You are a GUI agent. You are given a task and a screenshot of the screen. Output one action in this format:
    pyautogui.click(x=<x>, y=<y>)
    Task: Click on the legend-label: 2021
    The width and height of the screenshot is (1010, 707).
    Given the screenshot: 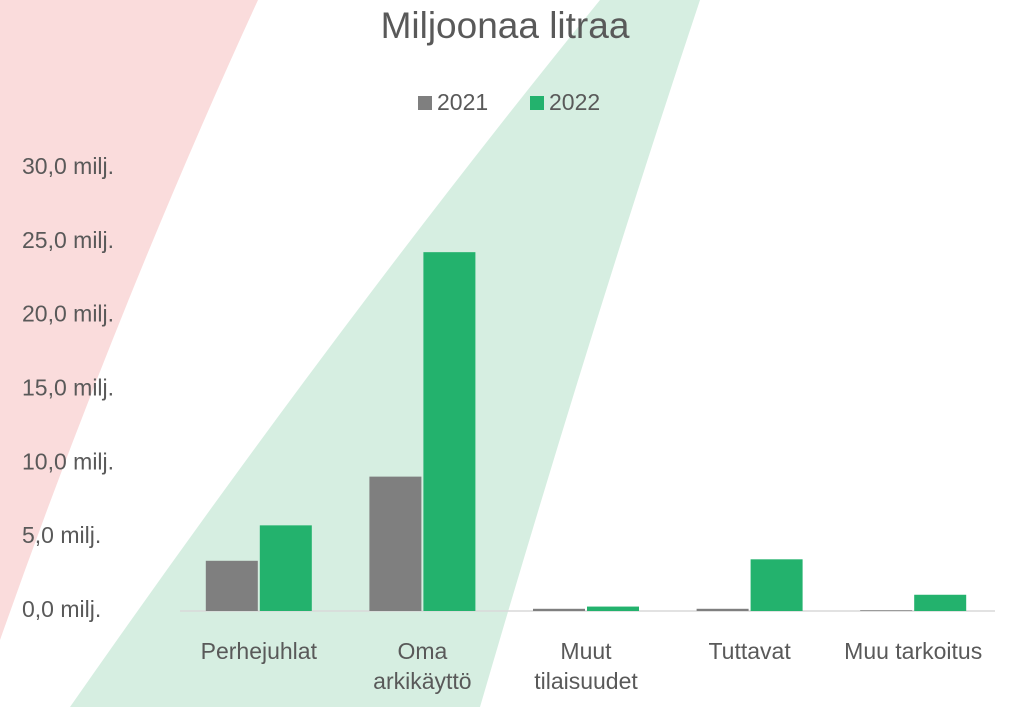 What is the action you would take?
    pyautogui.click(x=462, y=102)
    